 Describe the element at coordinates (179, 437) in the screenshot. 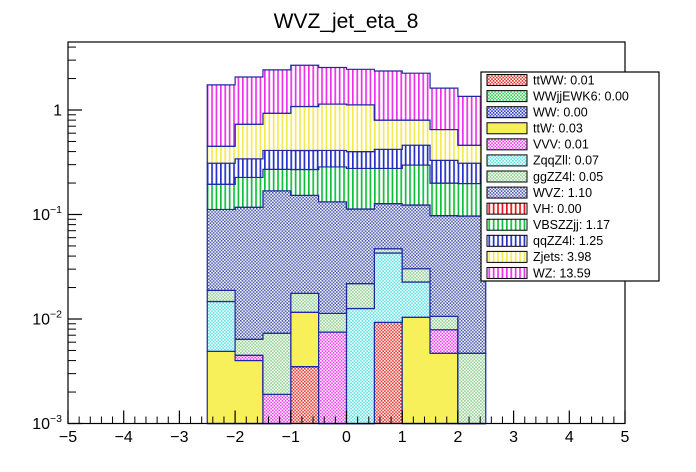

I see `x-tick-label: −3` at that location.